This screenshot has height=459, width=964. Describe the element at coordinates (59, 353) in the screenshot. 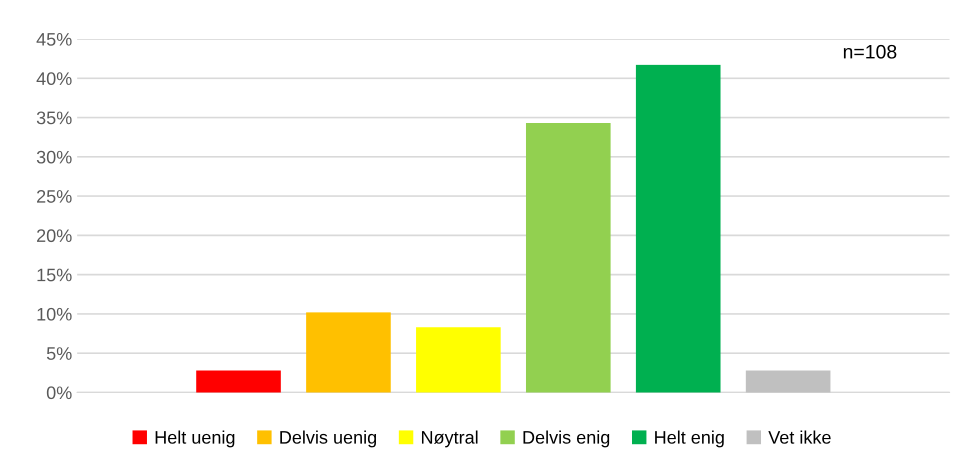

I see `y-tick-label: 5%` at that location.